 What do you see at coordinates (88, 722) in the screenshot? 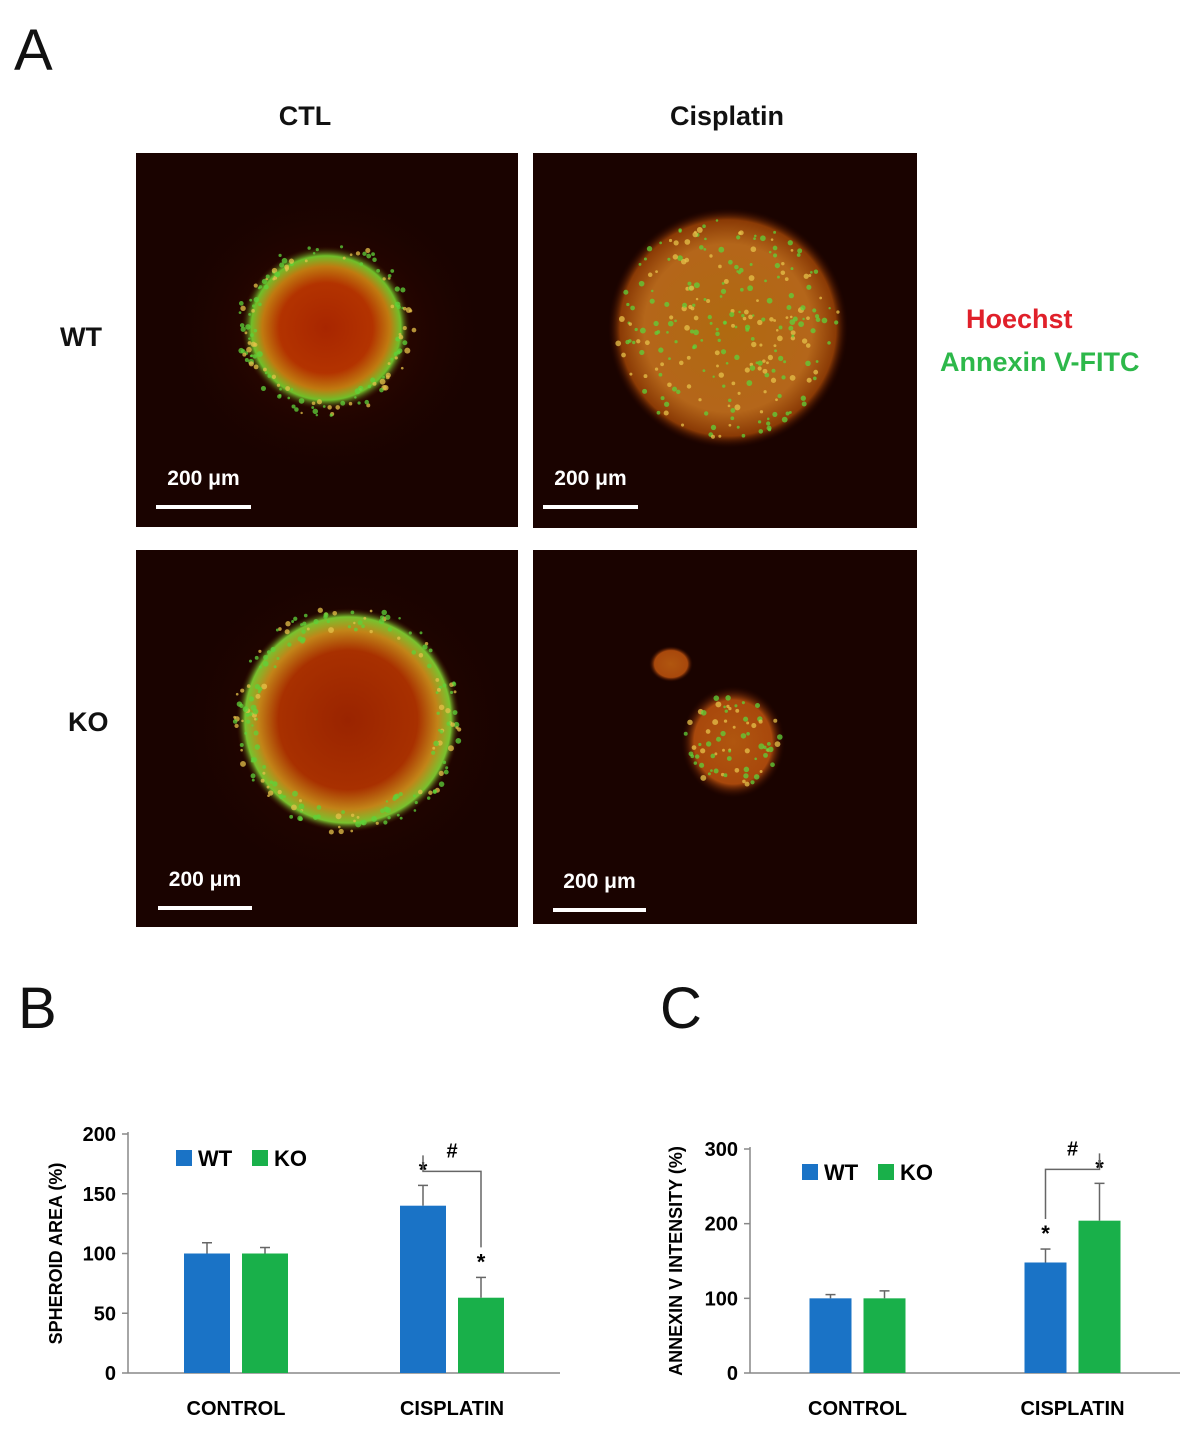
I see `row-header-ko: KO` at bounding box center [88, 722].